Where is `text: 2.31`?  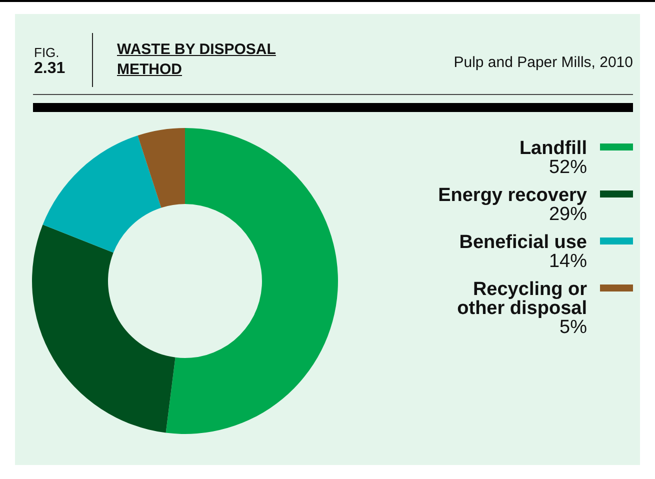
text: 2.31 is located at coordinates (50, 69).